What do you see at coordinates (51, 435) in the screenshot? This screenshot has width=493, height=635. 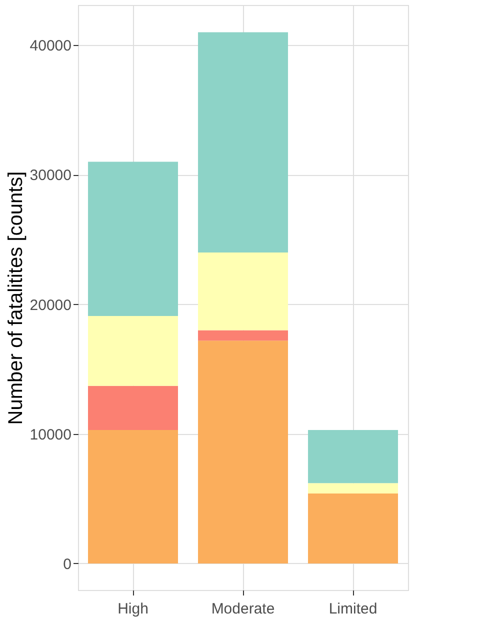 I see `y-tick-label: 10000` at bounding box center [51, 435].